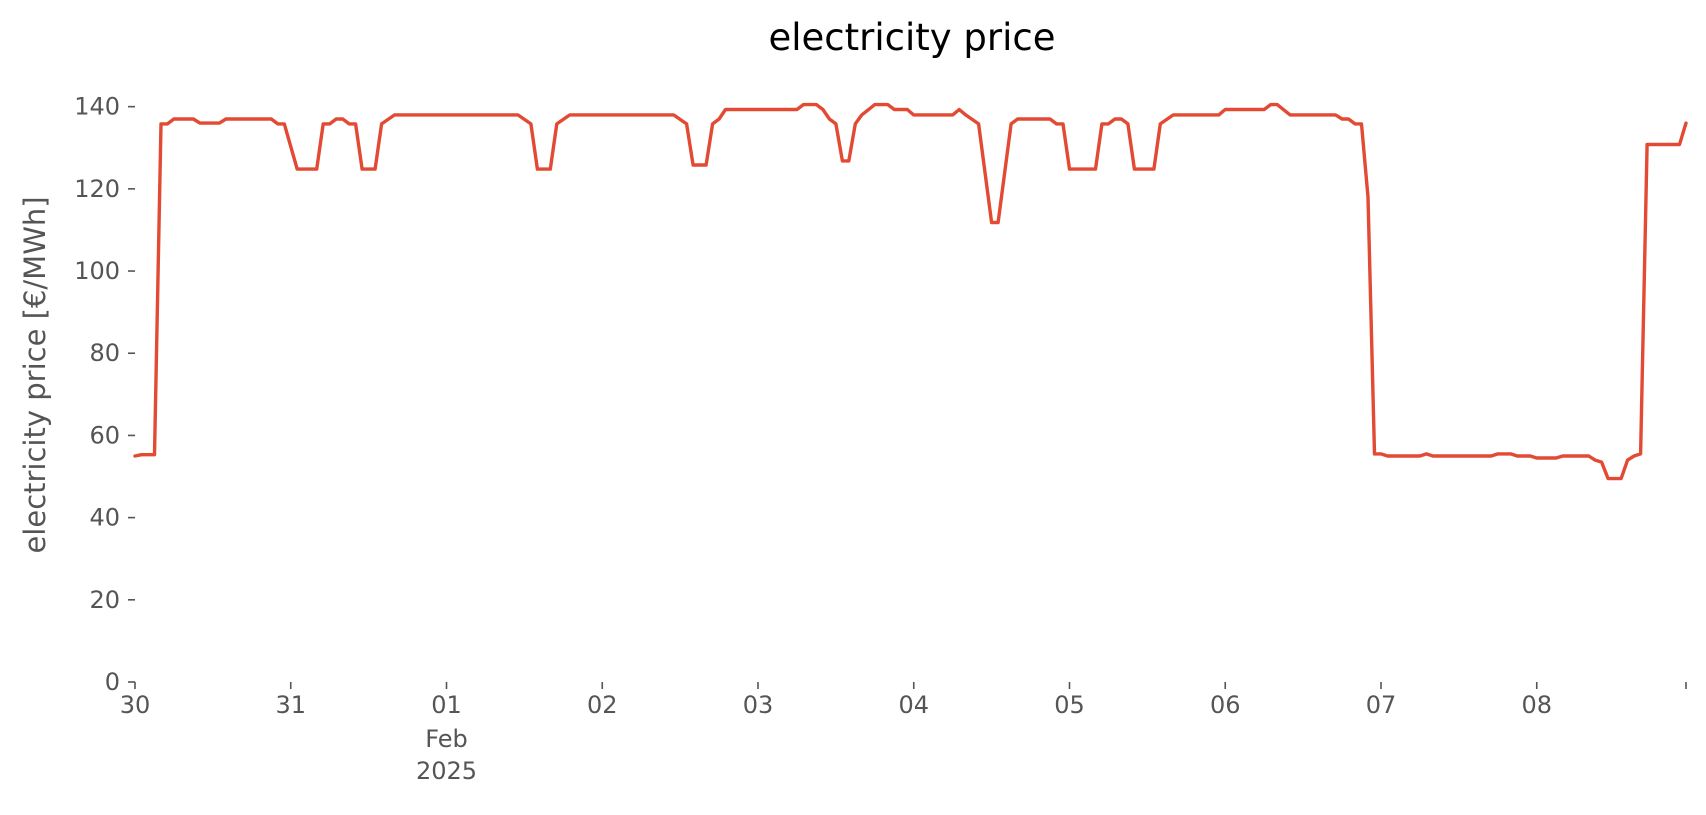 This screenshot has width=1706, height=815. What do you see at coordinates (1381, 705) in the screenshot?
I see `x-tick-label: 07` at bounding box center [1381, 705].